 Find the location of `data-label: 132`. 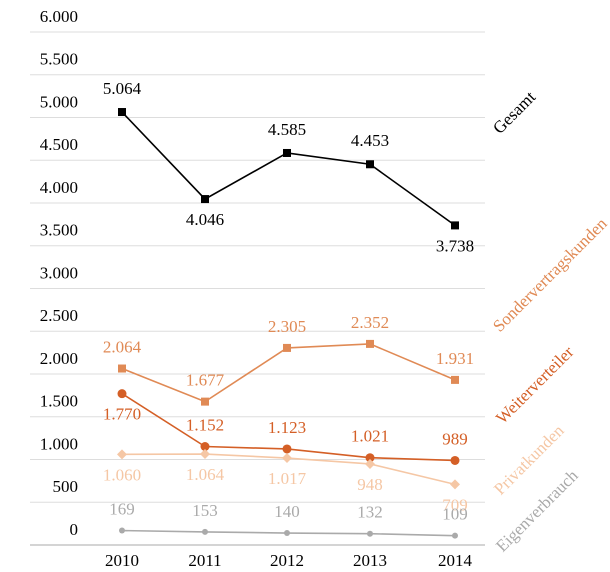

data-label: 132 is located at coordinates (370, 512).